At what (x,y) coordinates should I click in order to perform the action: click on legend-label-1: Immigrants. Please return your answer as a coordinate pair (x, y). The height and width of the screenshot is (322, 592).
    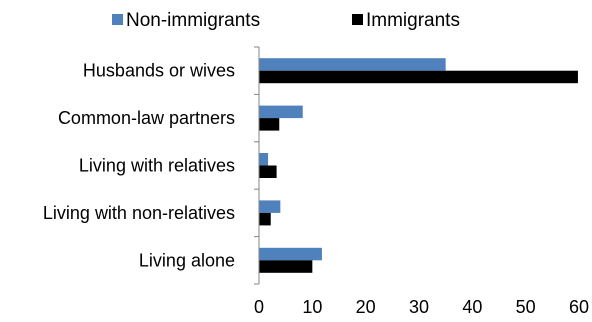
    Looking at the image, I should click on (413, 20).